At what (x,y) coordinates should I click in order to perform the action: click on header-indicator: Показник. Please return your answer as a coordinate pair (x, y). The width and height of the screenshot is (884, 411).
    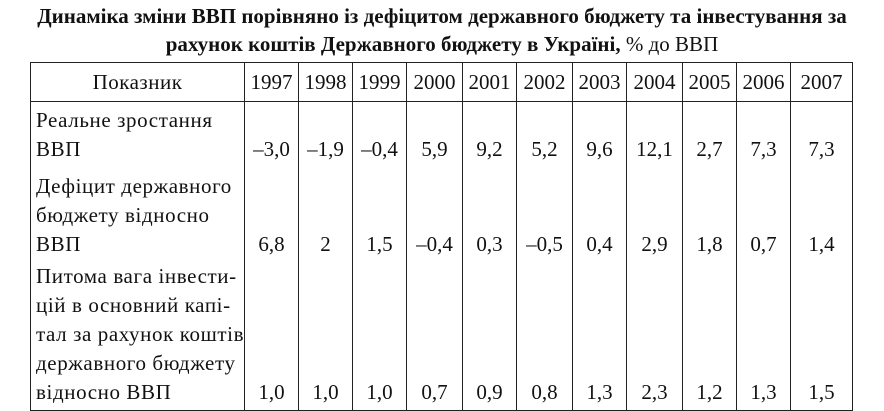
    Looking at the image, I should click on (137, 82).